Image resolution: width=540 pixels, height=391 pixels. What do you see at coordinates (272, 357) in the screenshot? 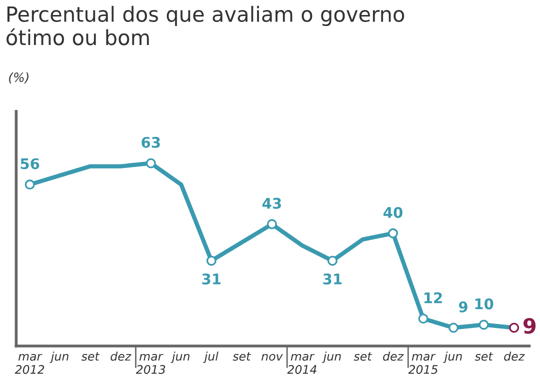
I see `x-tick-label: nov` at bounding box center [272, 357].